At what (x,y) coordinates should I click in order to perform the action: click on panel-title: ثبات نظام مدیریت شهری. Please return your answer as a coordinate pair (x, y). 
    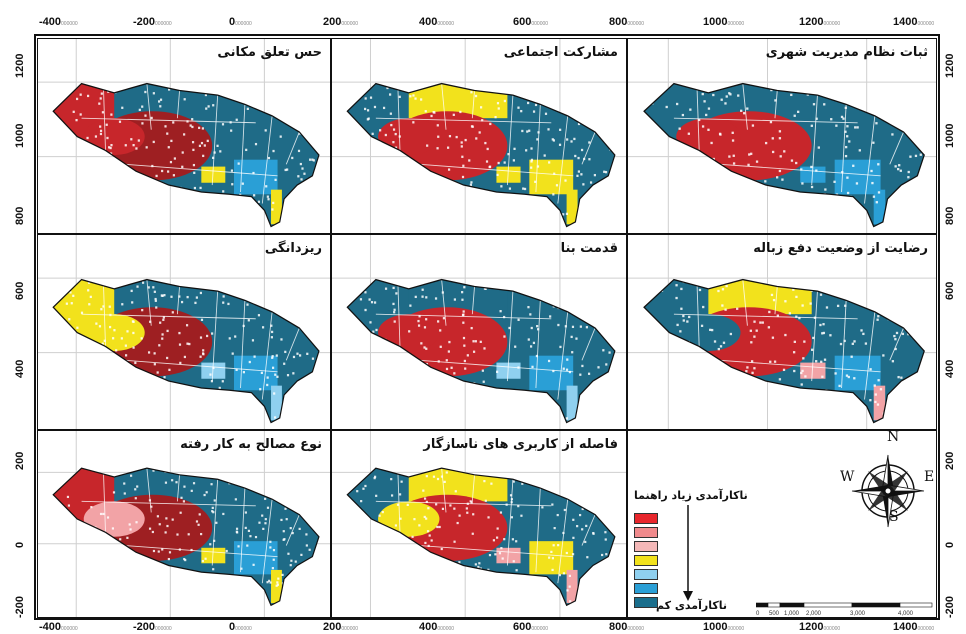
    Looking at the image, I should click on (846, 52).